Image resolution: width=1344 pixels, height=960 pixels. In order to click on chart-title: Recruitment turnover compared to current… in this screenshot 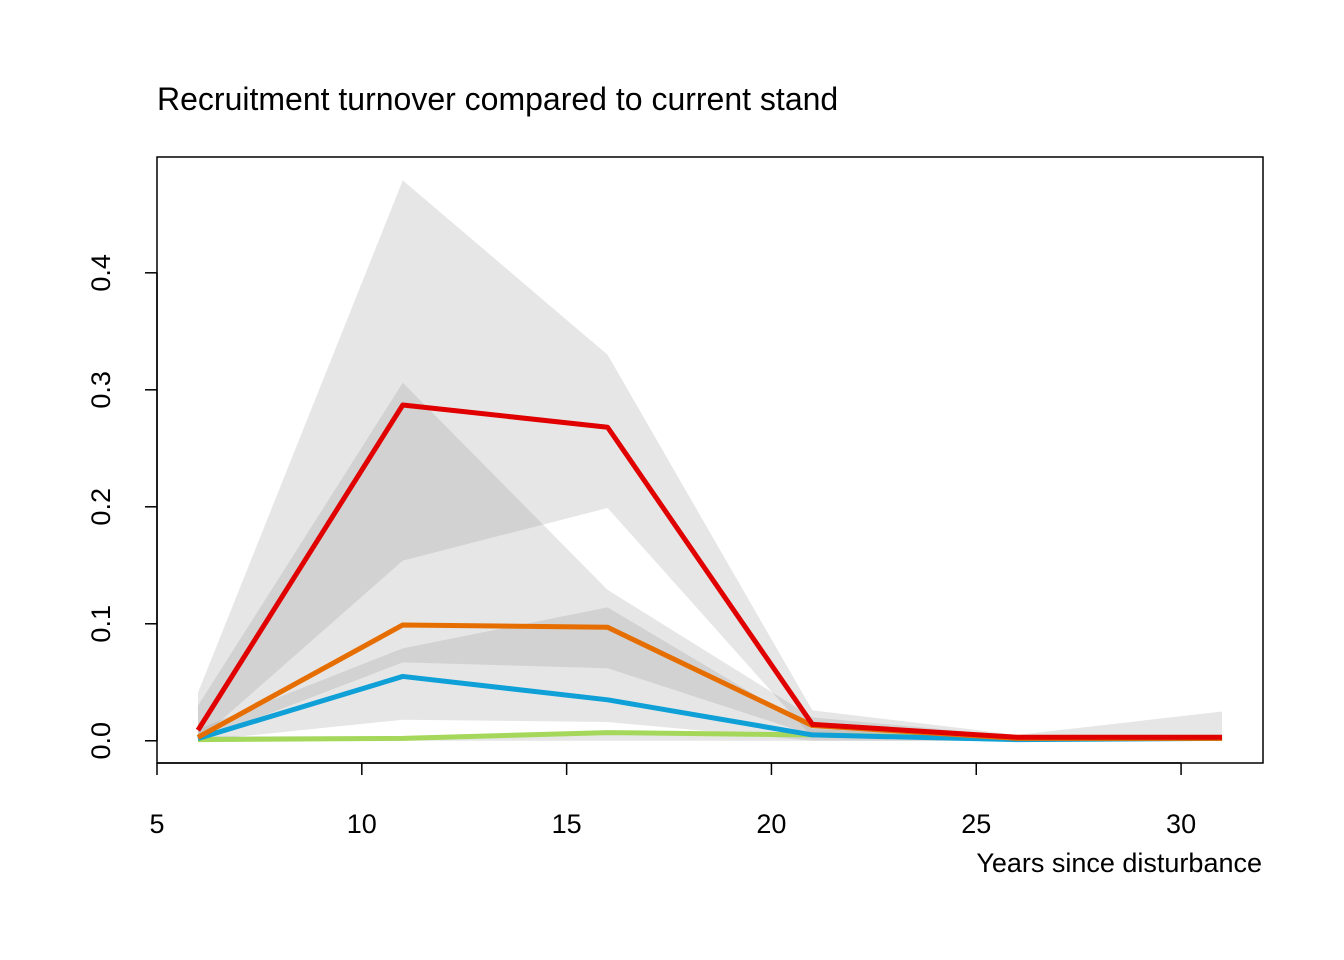, I will do `click(497, 99)`.